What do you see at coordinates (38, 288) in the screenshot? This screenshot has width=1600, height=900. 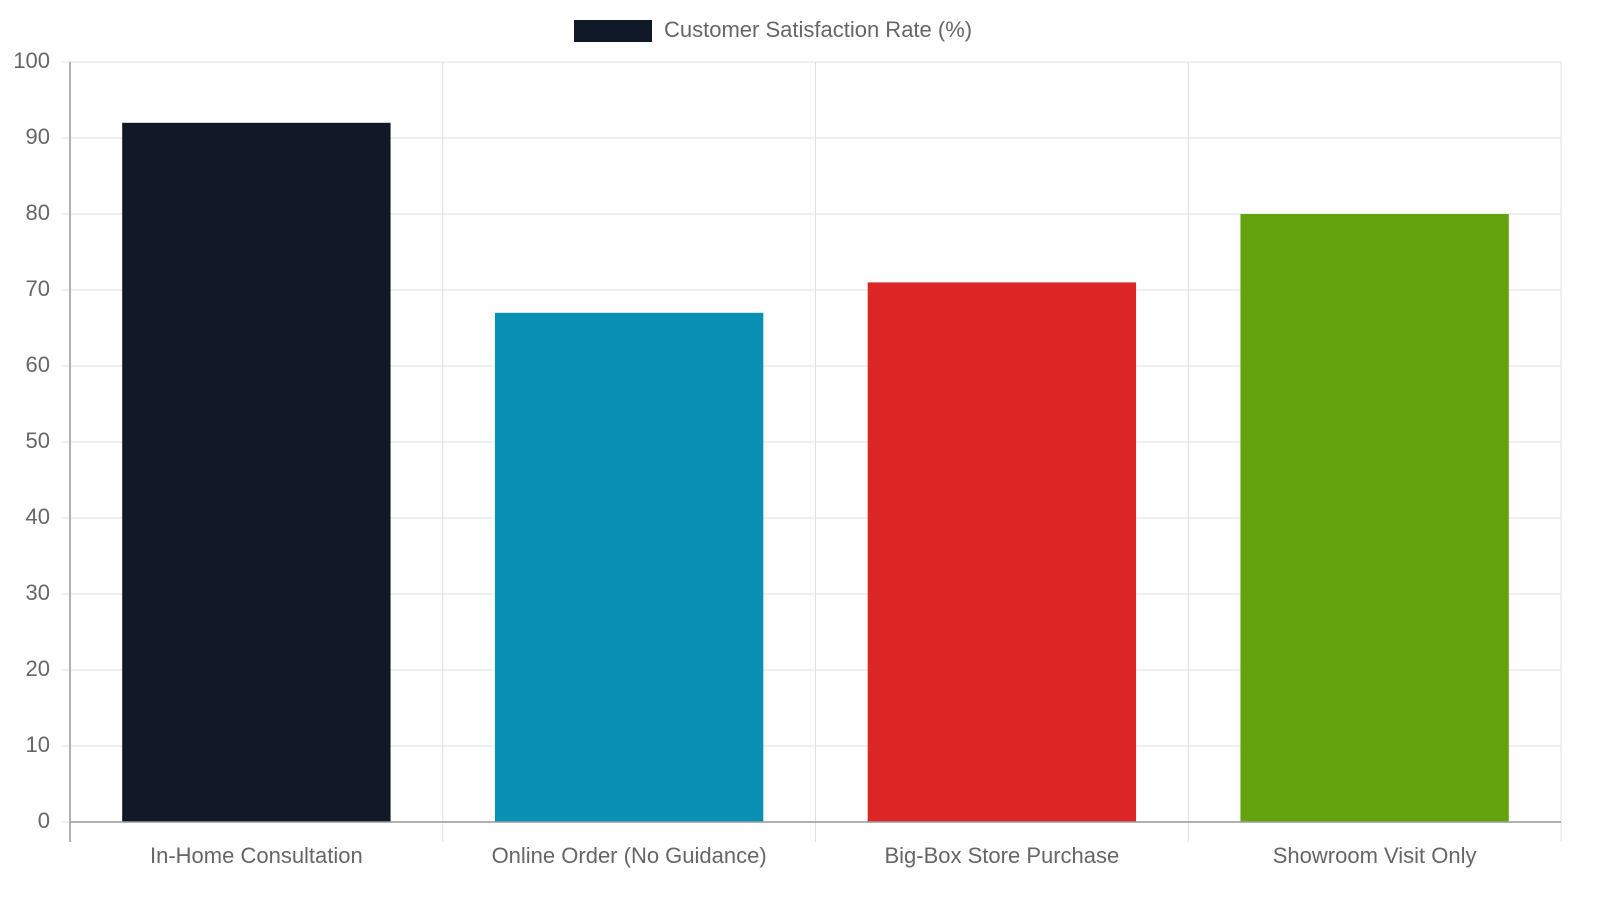 I see `y-tick-label: 70` at bounding box center [38, 288].